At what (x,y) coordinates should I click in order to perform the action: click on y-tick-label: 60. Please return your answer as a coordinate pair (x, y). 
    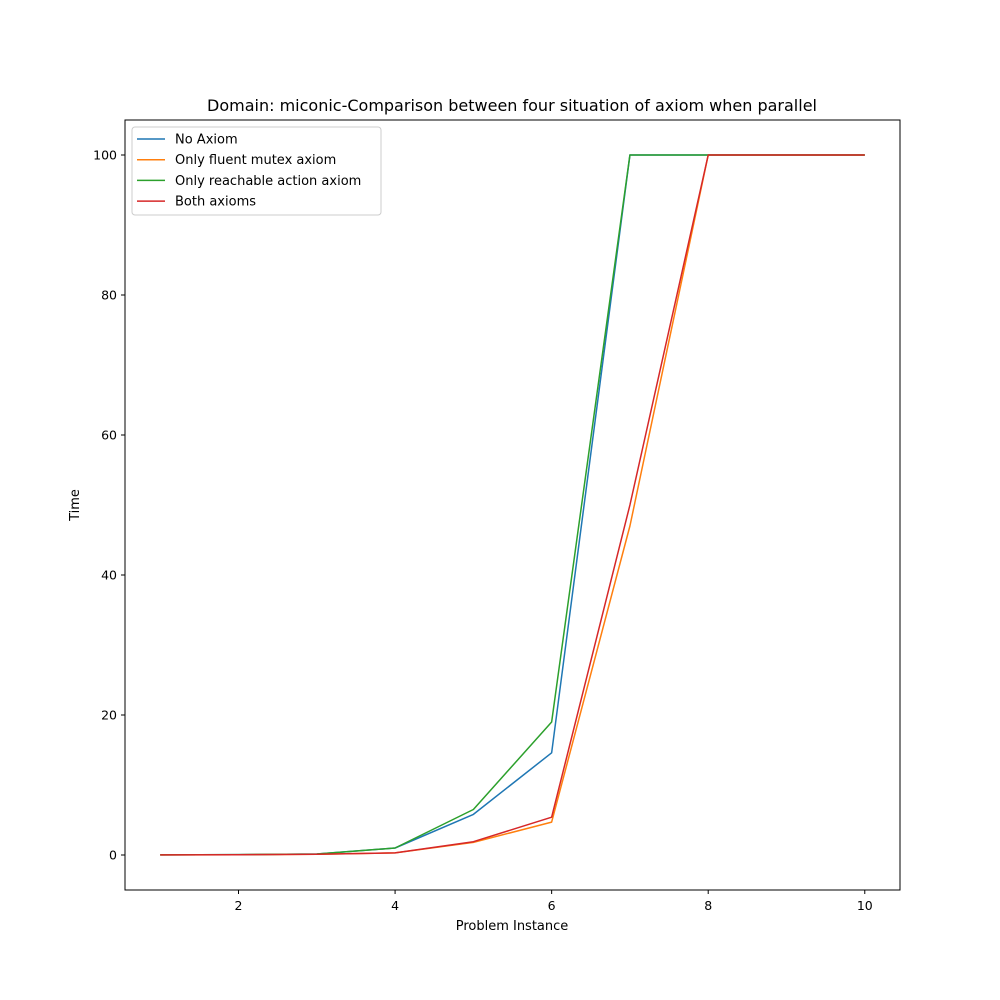
    Looking at the image, I should click on (109, 435).